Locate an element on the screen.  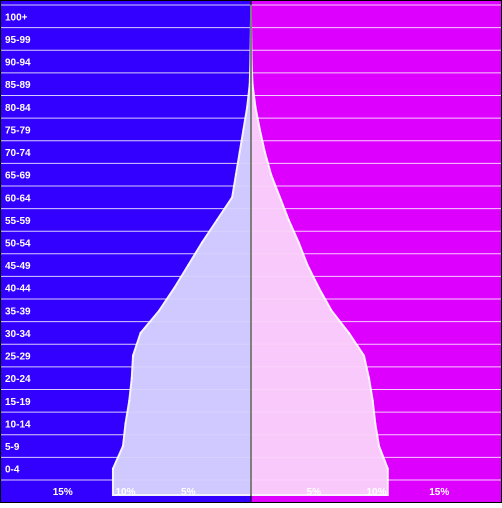
age-label: 10-14 is located at coordinates (18, 424).